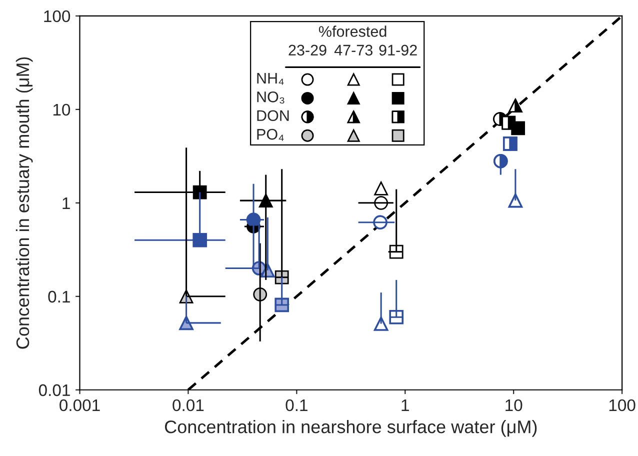 Image resolution: width=638 pixels, height=456 pixels. What do you see at coordinates (622, 405) in the screenshot?
I see `x-tick-label: 100` at bounding box center [622, 405].